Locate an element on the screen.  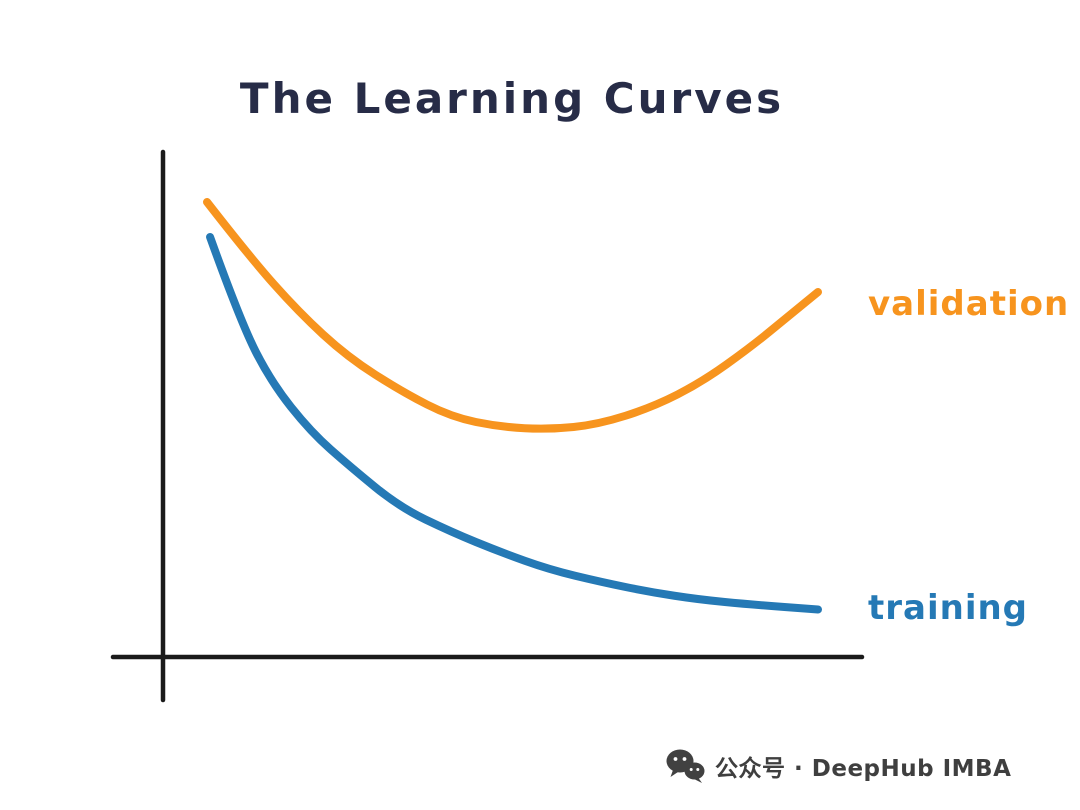
watermark: 公众号 · DeepHub IMBA is located at coordinates (837, 766).